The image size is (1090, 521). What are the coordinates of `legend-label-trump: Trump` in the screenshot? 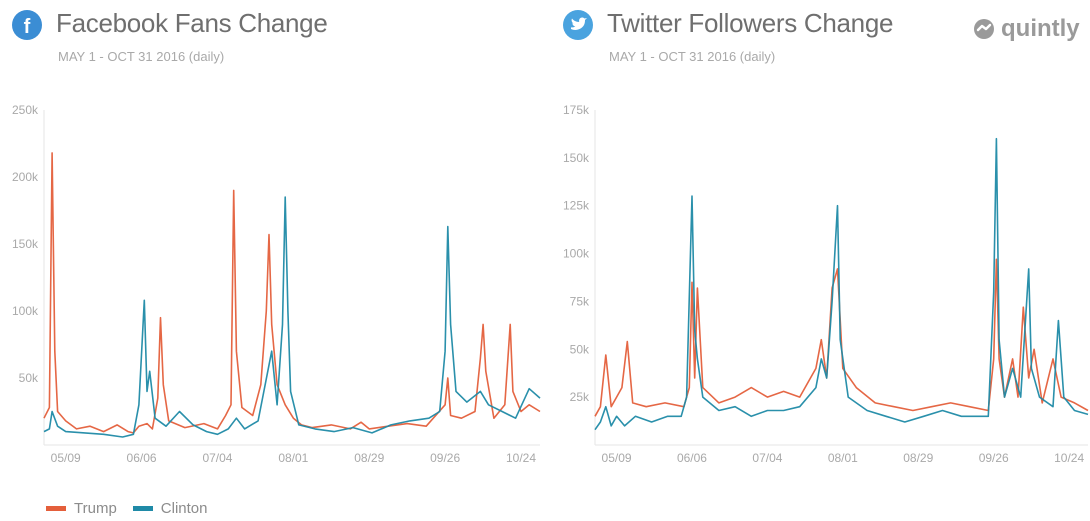 It's located at (95, 508).